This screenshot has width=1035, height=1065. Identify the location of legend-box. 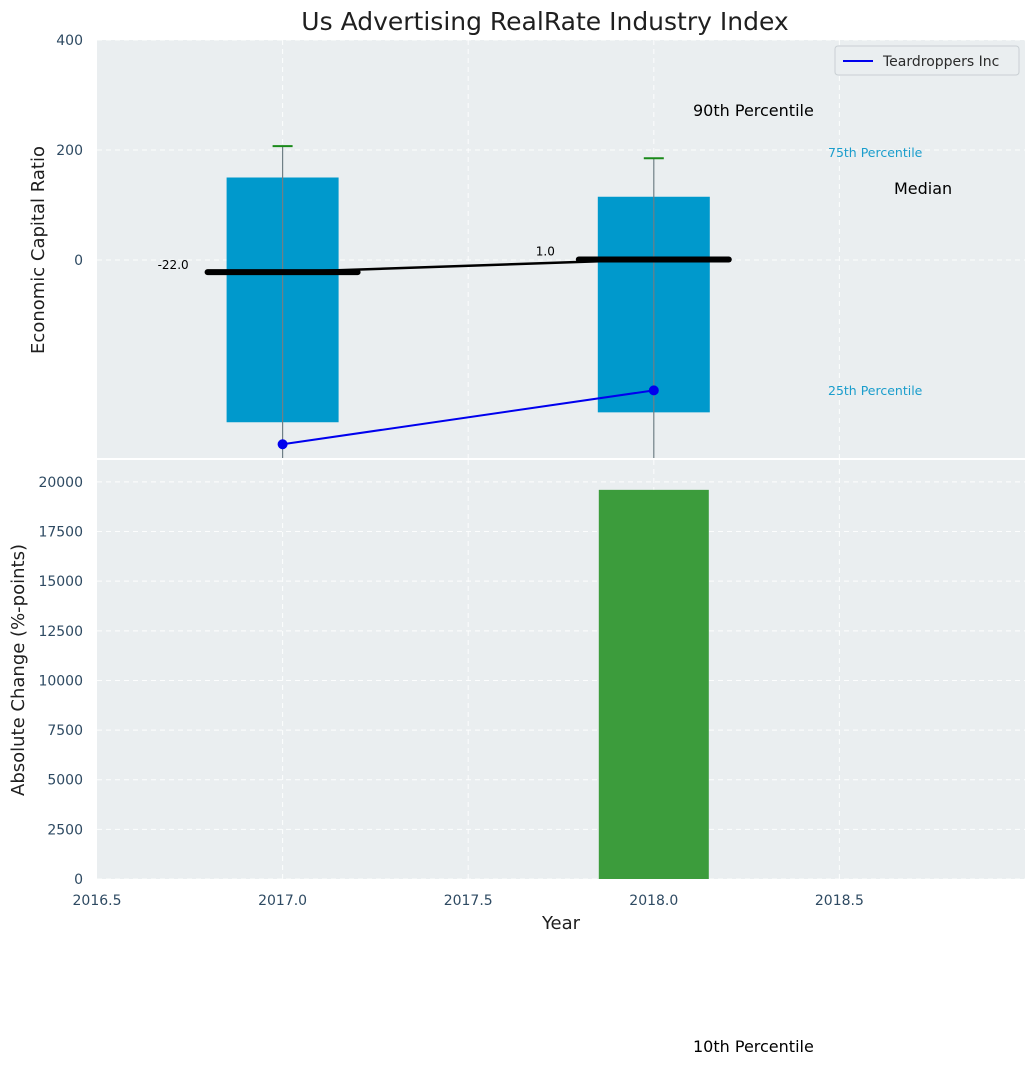
(927, 60).